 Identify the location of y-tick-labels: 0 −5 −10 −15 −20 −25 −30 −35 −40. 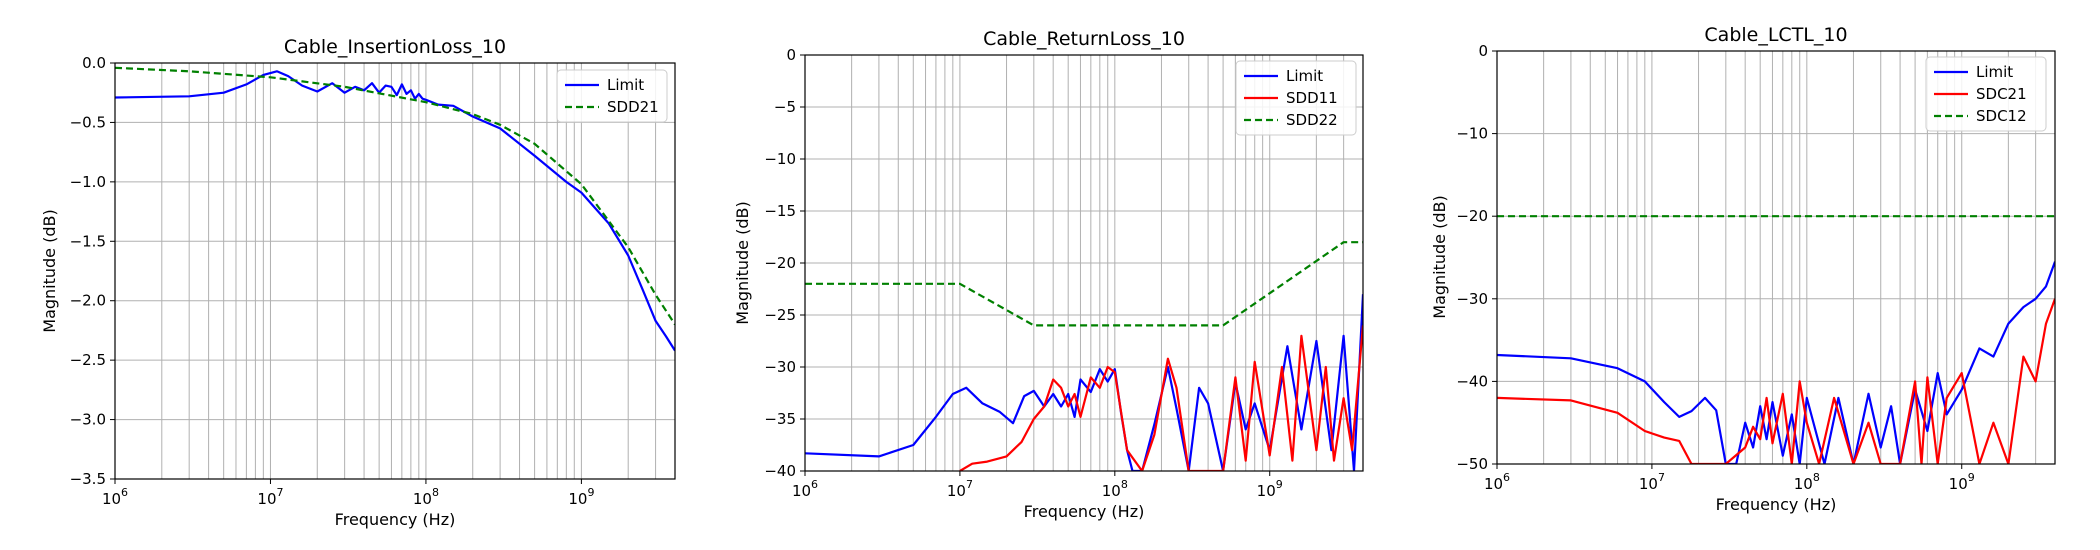
(784, 263).